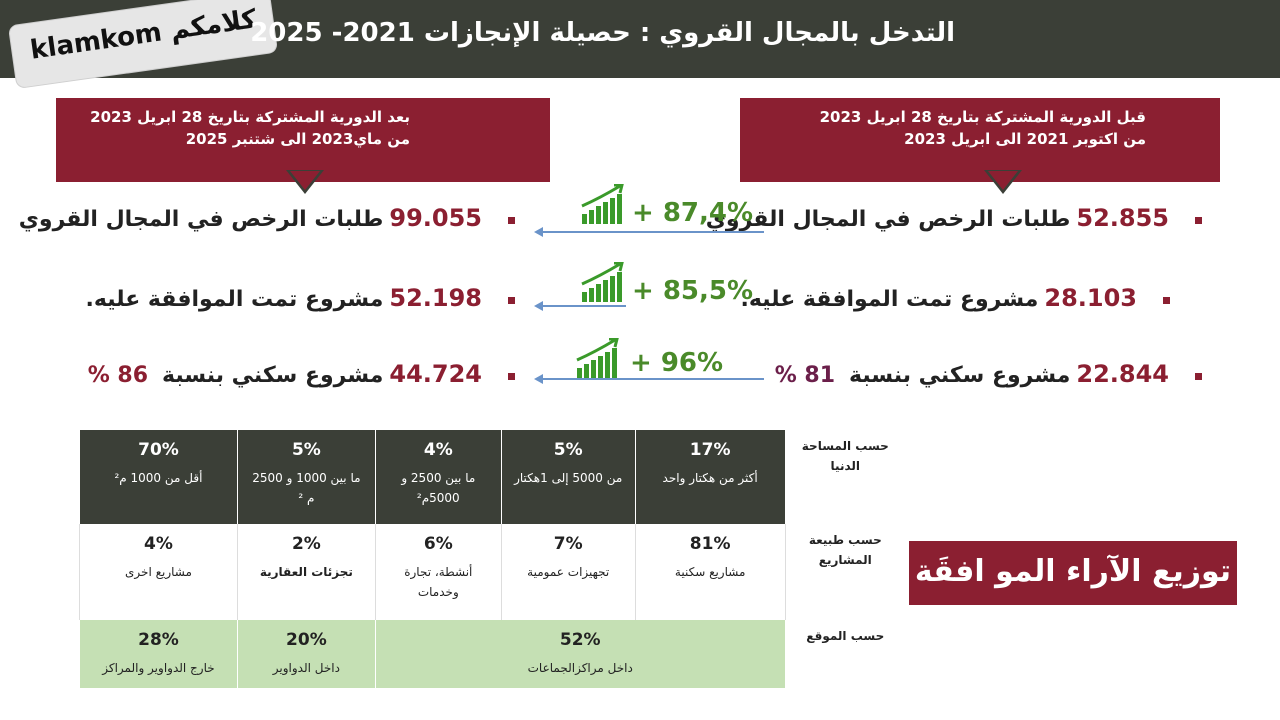 The image size is (1280, 720). I want to click on table-cell: 5% من 5000 إلى 1هكتار, so click(568, 477).